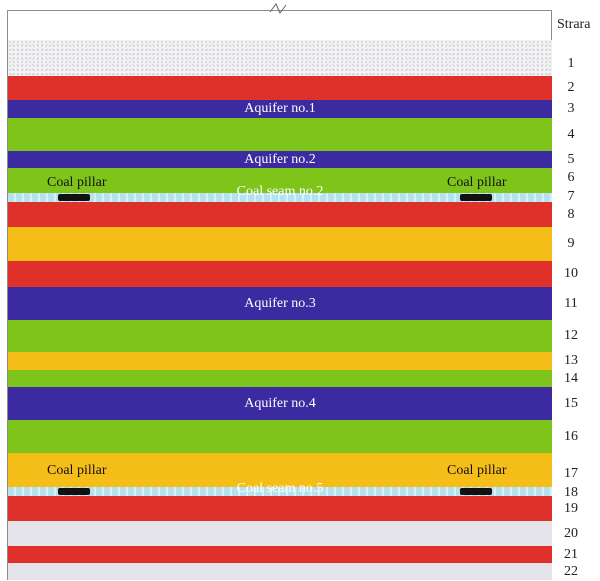 The width and height of the screenshot is (600, 581). Describe the element at coordinates (571, 243) in the screenshot. I see `stratum-number: 9` at that location.